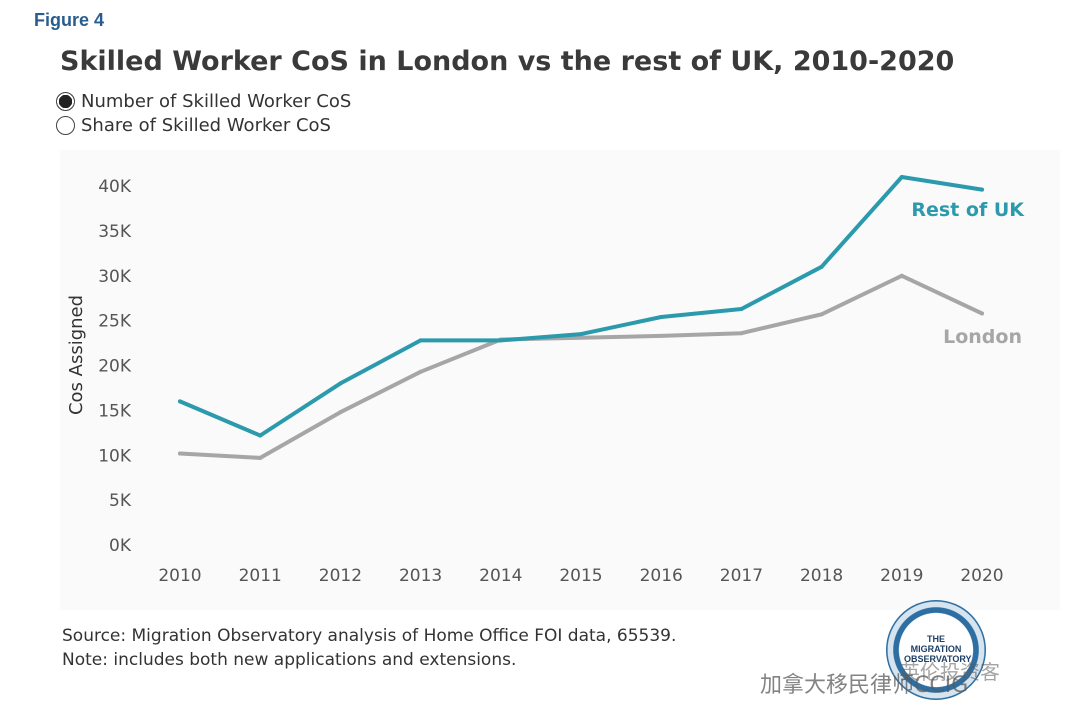 Image resolution: width=1080 pixels, height=717 pixels. What do you see at coordinates (120, 501) in the screenshot?
I see `y-tick-label: 5K` at bounding box center [120, 501].